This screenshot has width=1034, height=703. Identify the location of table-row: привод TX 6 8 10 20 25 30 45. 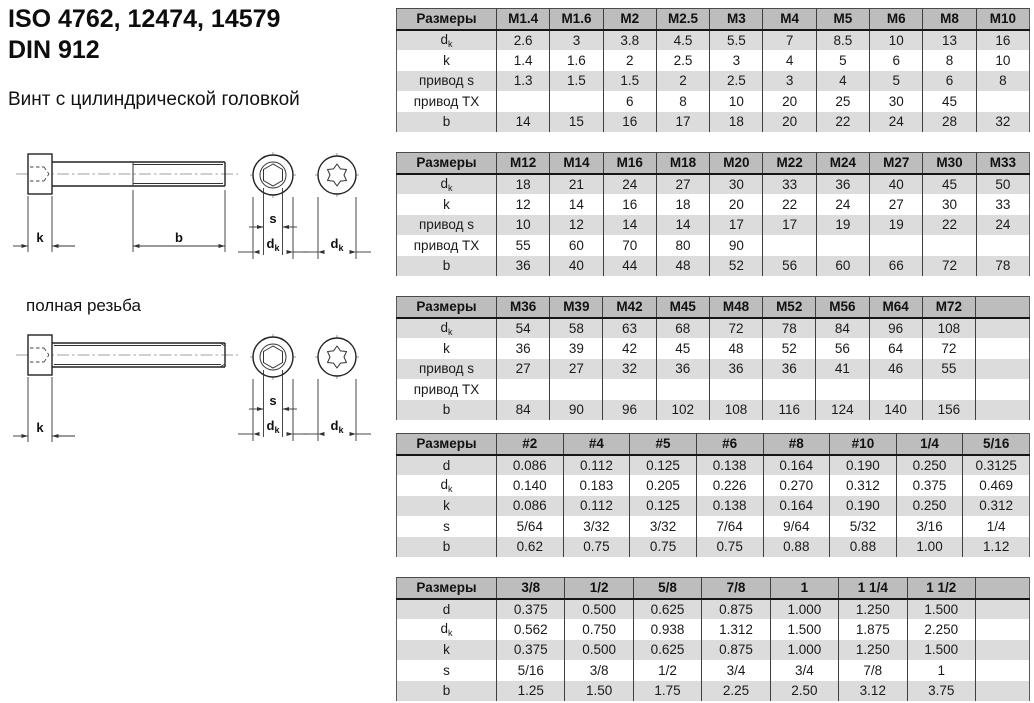
(713, 101).